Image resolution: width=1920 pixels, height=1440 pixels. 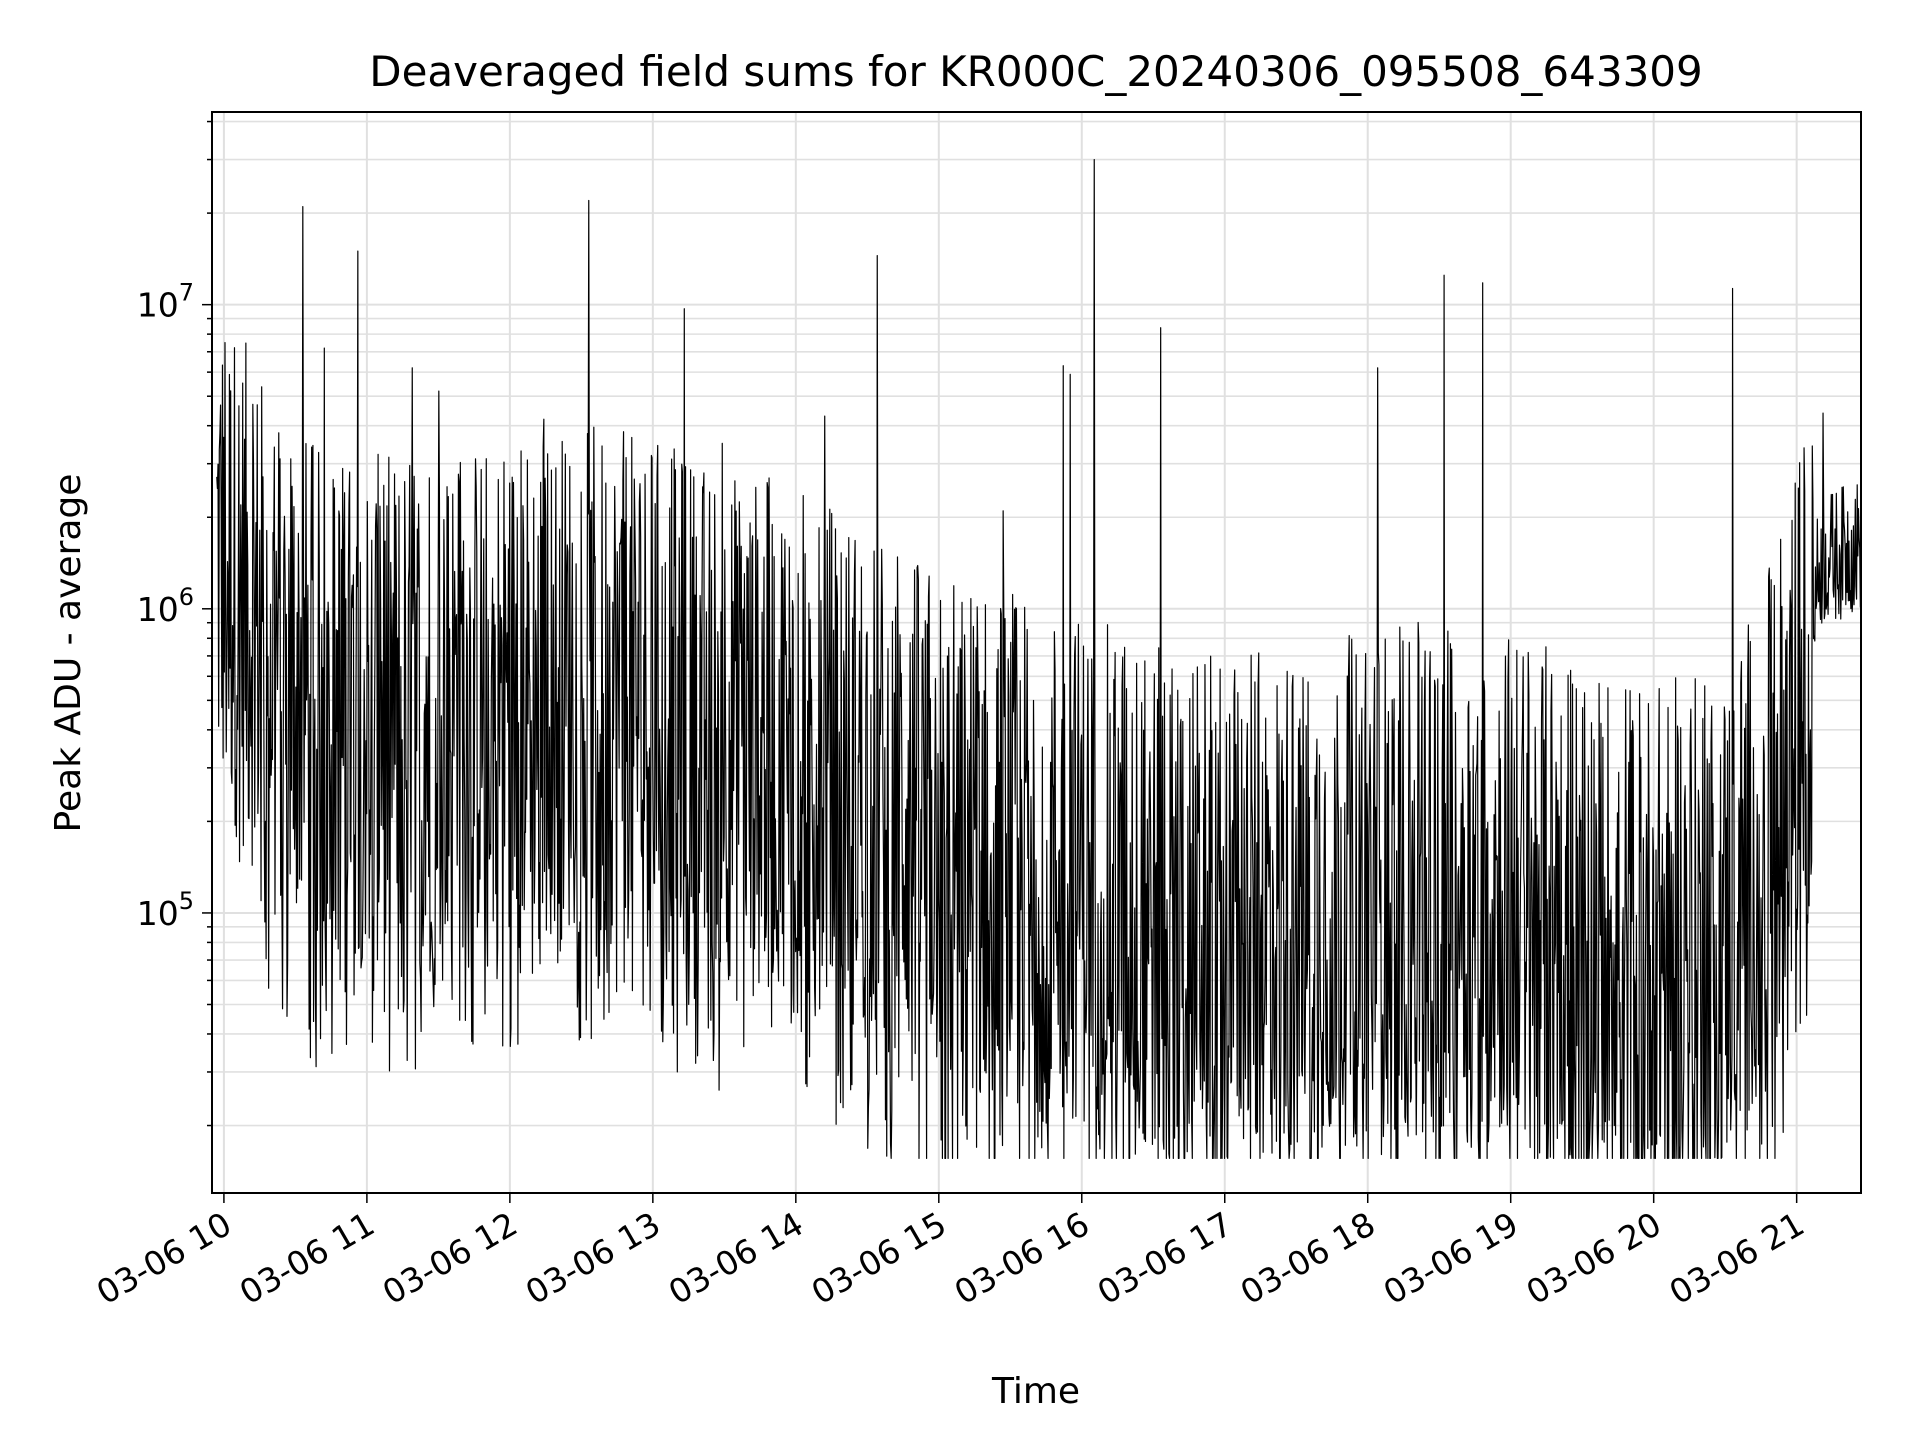 I want to click on y-tick-label: 10⁶, so click(x=165, y=606).